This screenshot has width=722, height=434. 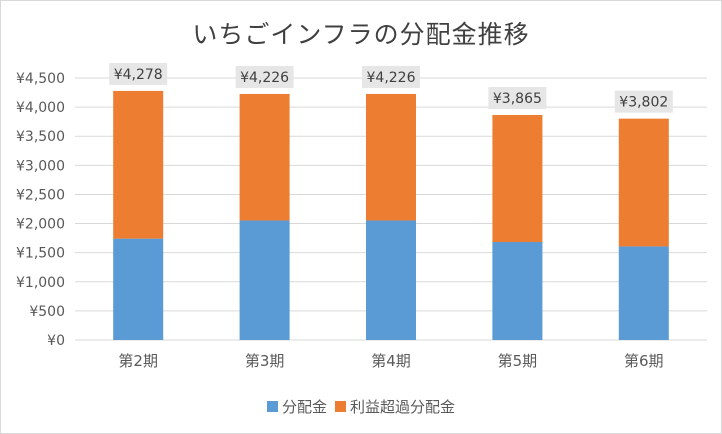 I want to click on total-data-label: ¥4,278, so click(x=138, y=75).